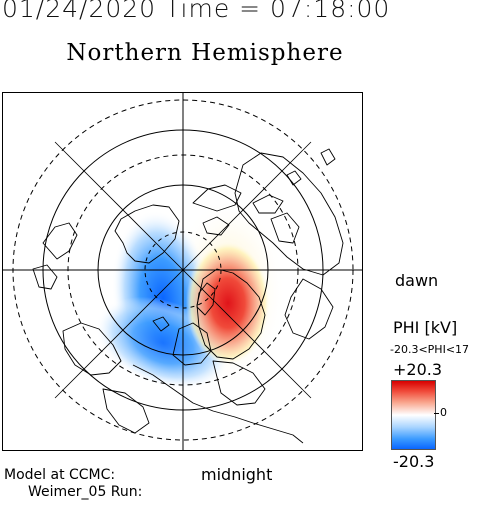  What do you see at coordinates (425, 327) in the screenshot?
I see `colorbar-title: PHI [kV]` at bounding box center [425, 327].